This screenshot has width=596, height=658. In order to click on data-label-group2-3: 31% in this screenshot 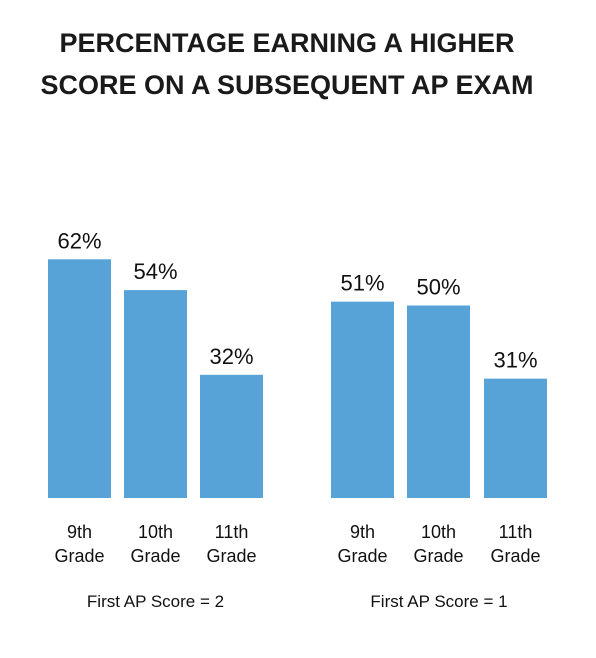, I will do `click(515, 360)`.